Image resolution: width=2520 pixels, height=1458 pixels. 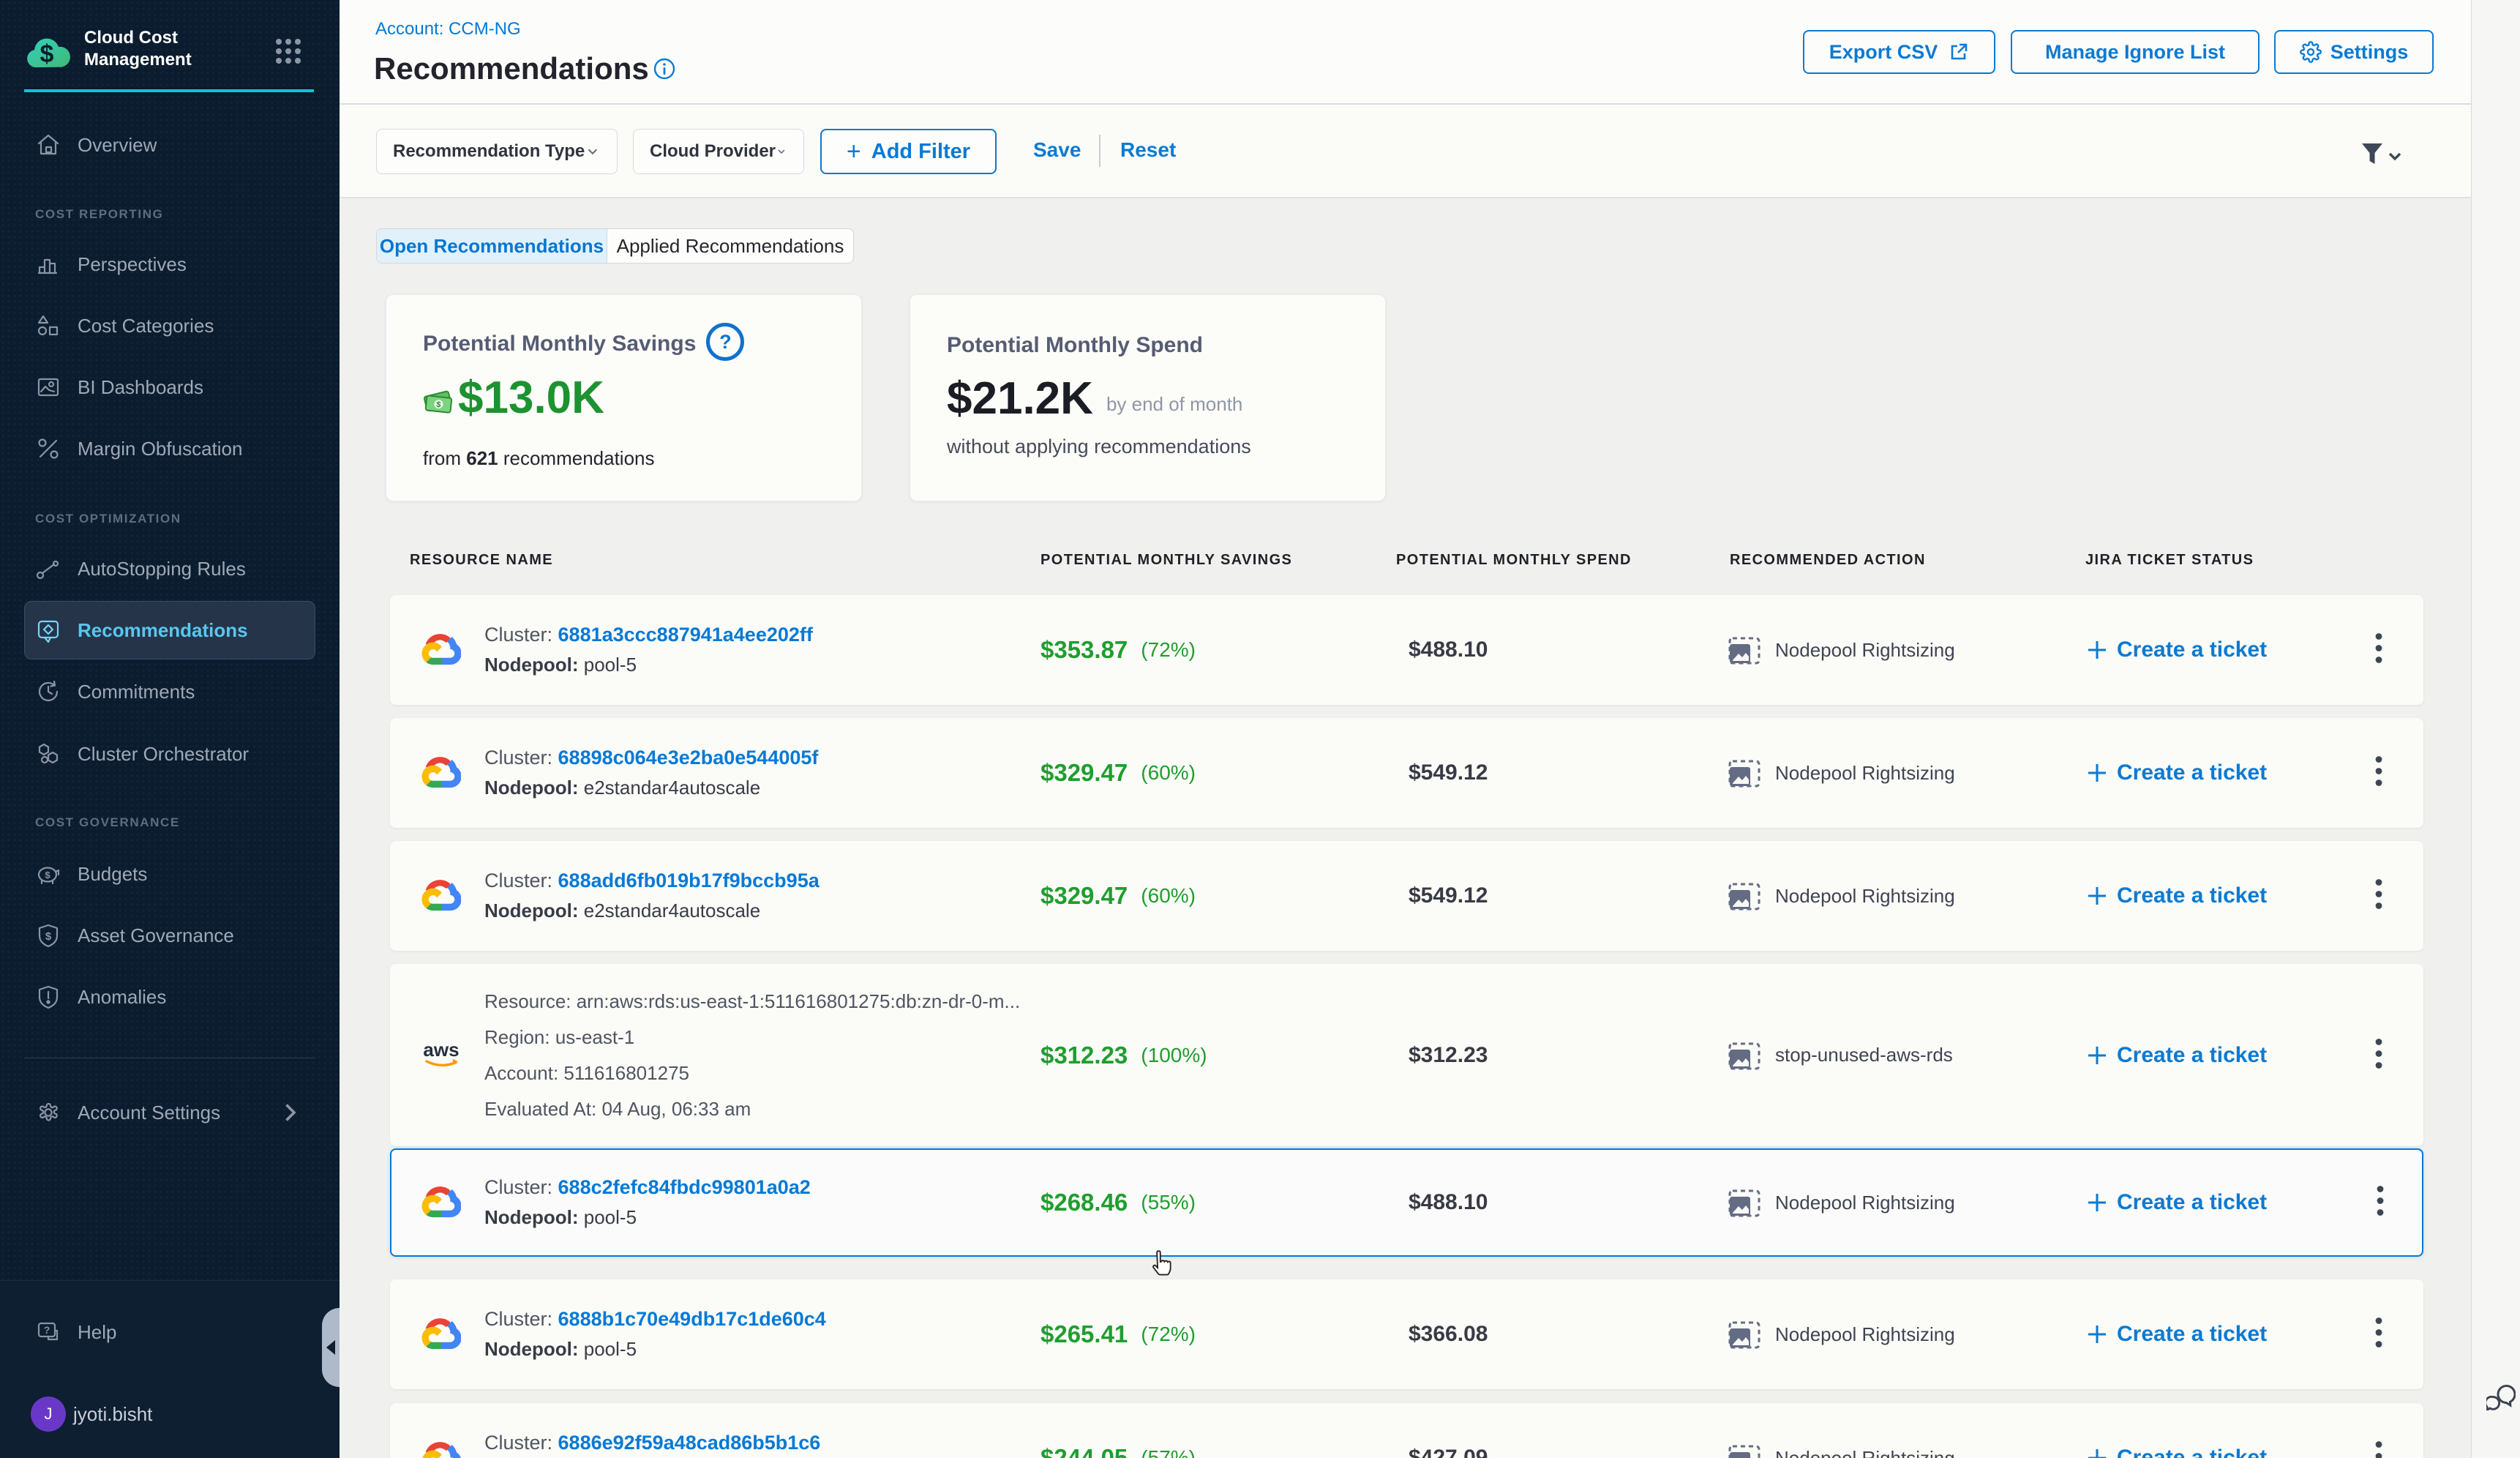 I want to click on svg-text: aws, so click(x=441, y=1050).